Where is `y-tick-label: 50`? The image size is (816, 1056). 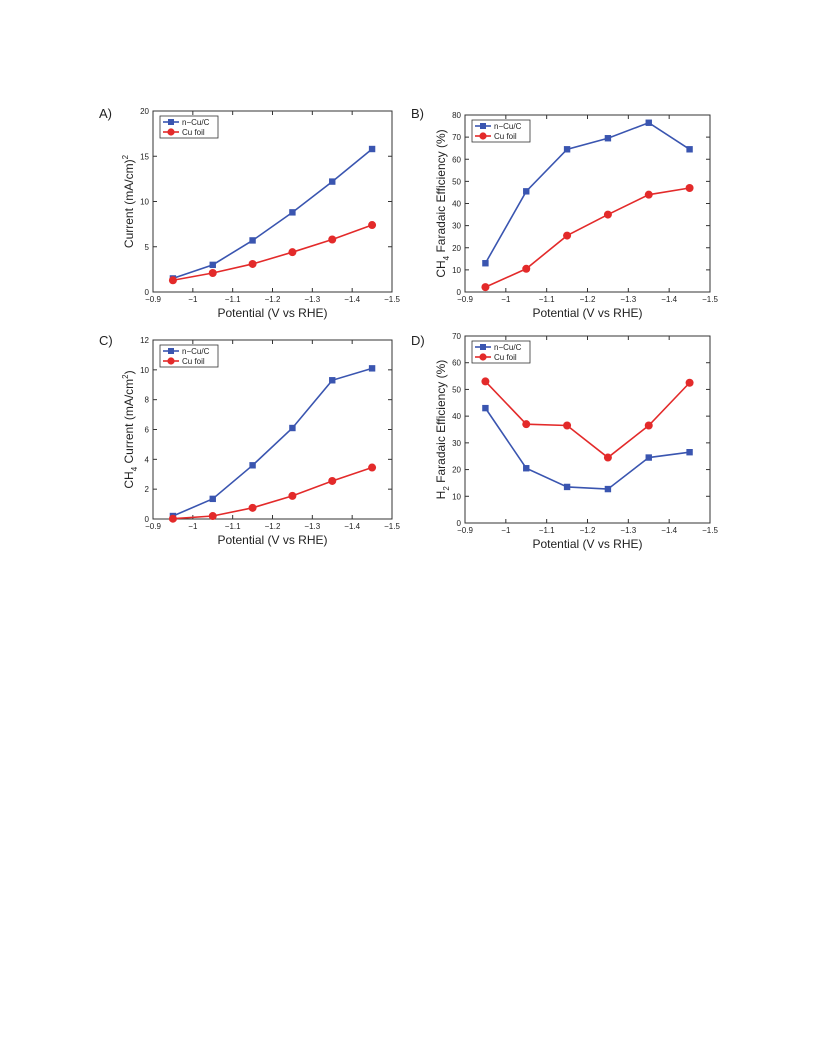 y-tick-label: 50 is located at coordinates (456, 389).